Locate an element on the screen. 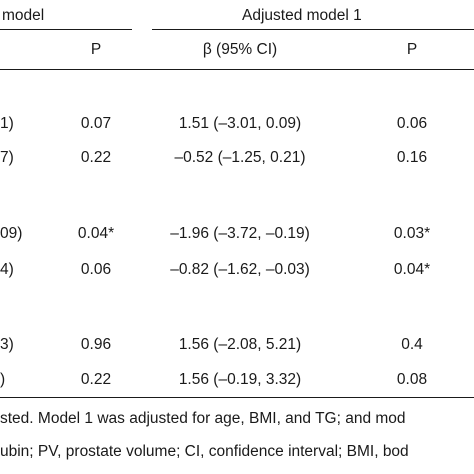 The height and width of the screenshot is (474, 474). group-underline-right is located at coordinates (313, 30).